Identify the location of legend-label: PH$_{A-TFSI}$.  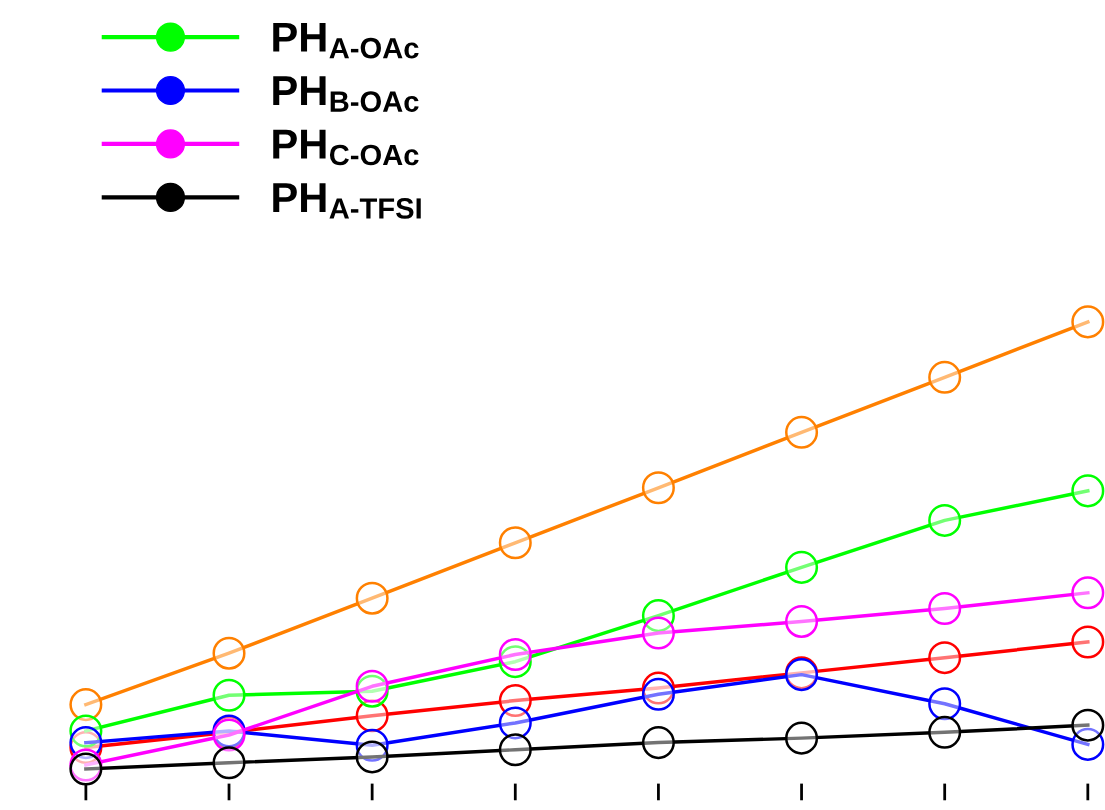
(347, 201).